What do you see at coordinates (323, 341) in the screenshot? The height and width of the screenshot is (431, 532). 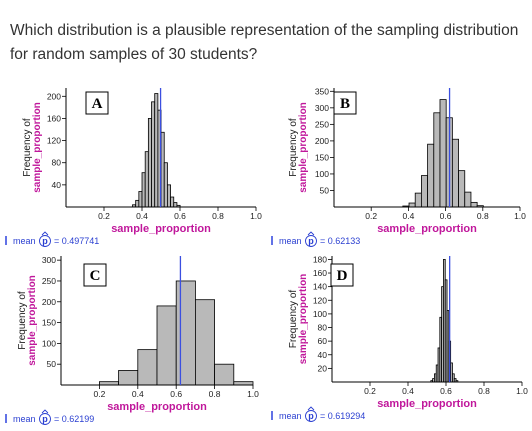 I see `y-tick-label: 60` at bounding box center [323, 341].